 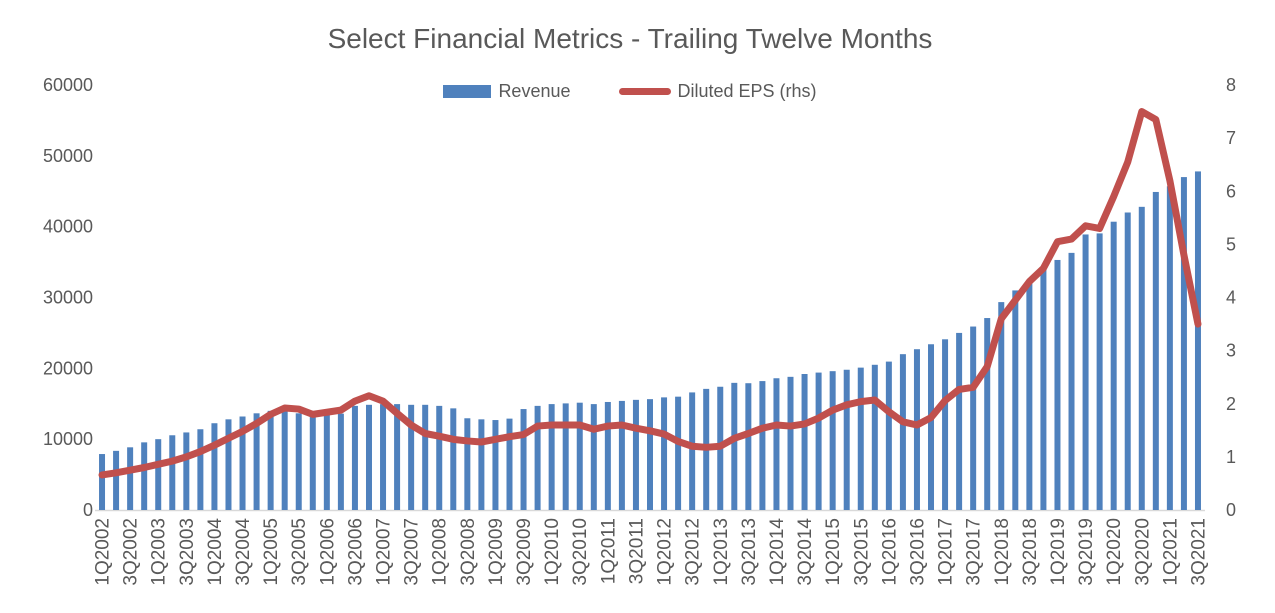 What do you see at coordinates (552, 552) in the screenshot?
I see `x-axis-tick-label: 1Q2010` at bounding box center [552, 552].